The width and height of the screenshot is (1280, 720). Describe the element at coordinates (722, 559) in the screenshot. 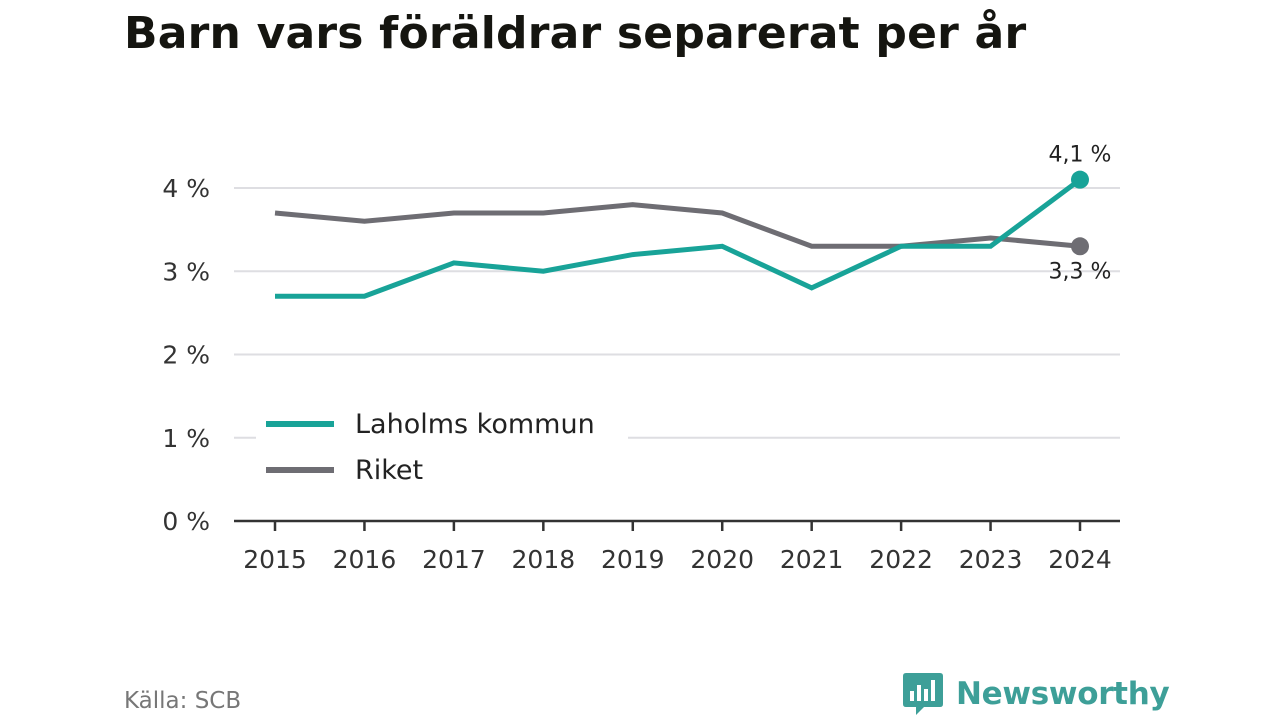

I see `x-tick-label: 2020` at that location.